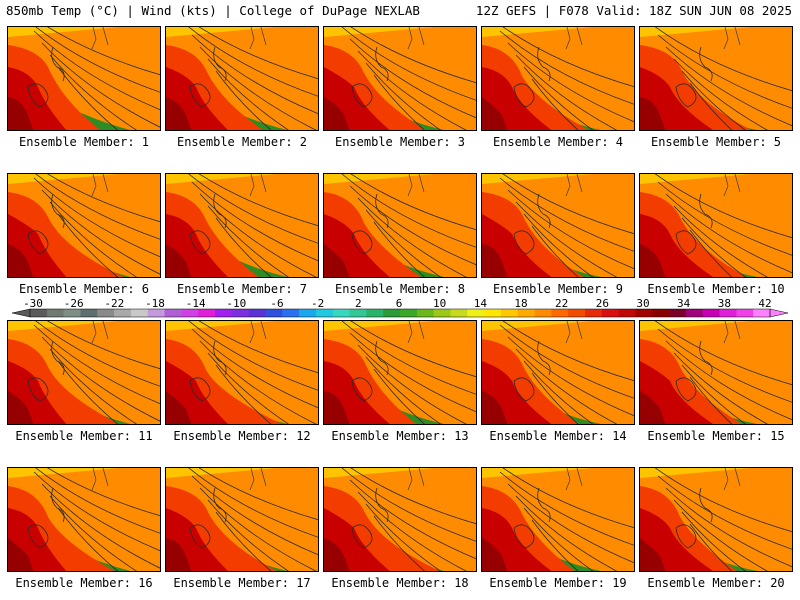  I want to click on member-number: 10, so click(777, 289).